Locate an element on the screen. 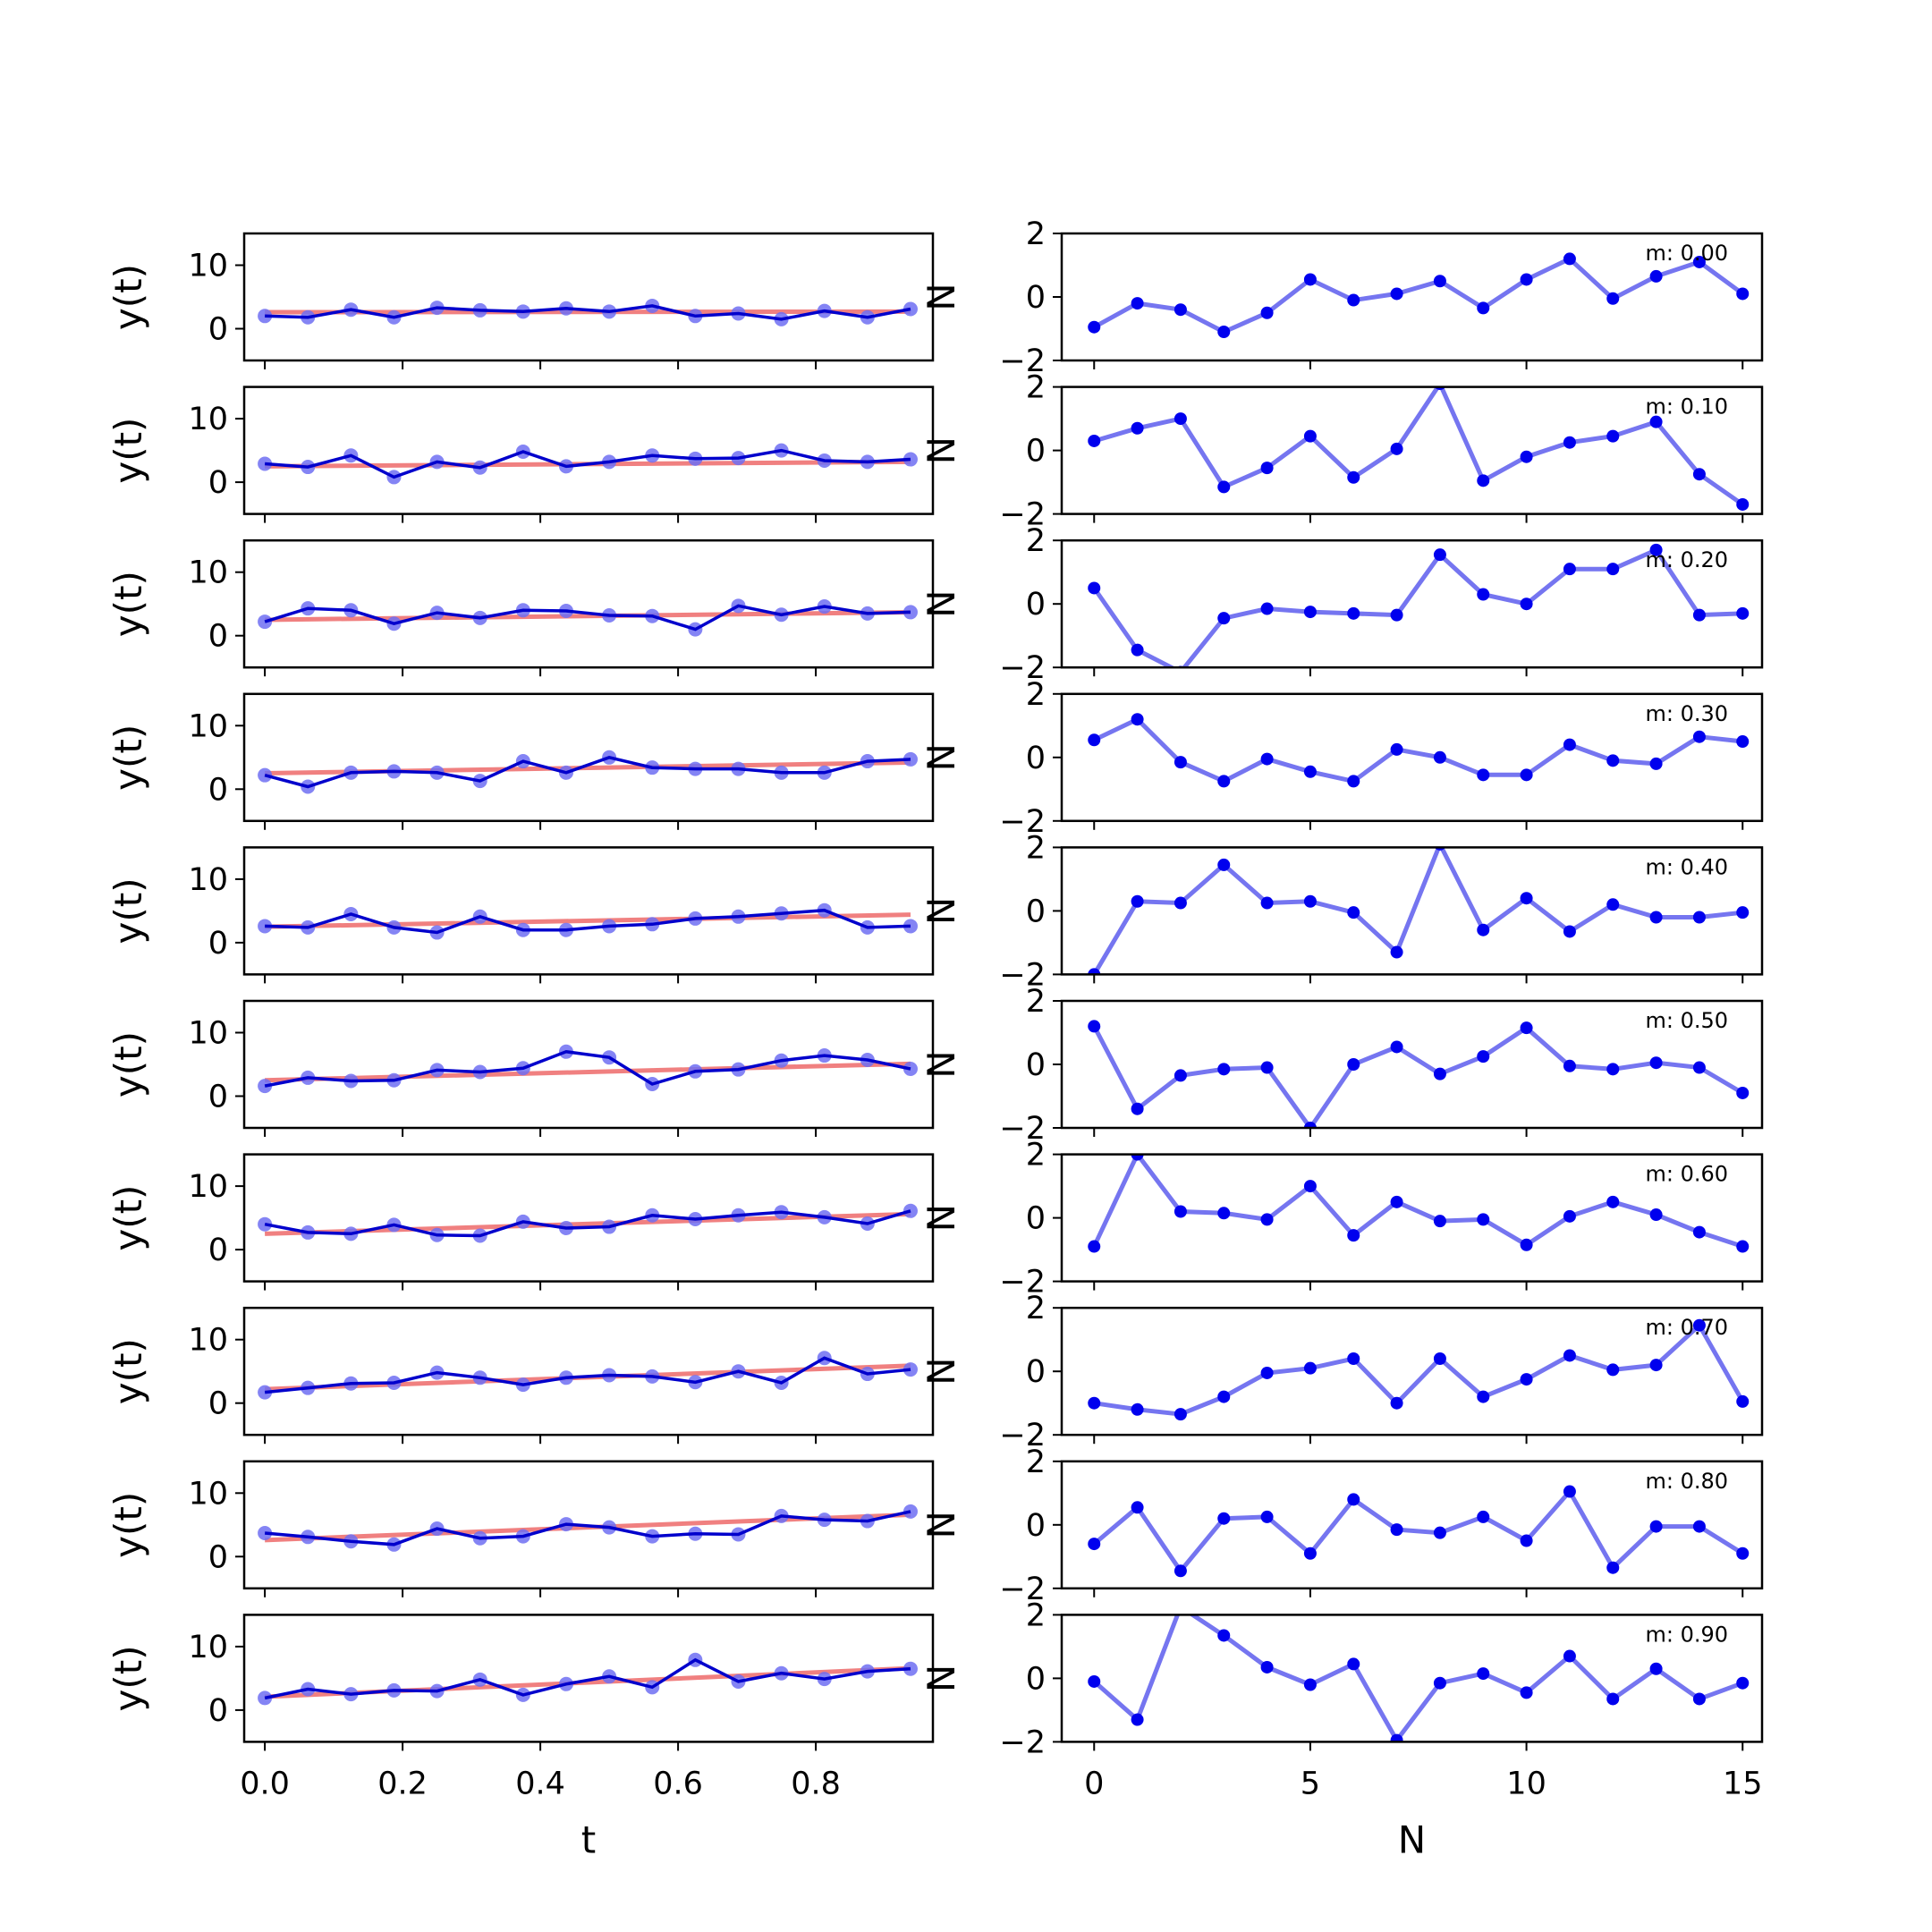 This screenshot has height=1932, width=1932. left-panel-3: 0 10 y(t) is located at coordinates (520, 761).